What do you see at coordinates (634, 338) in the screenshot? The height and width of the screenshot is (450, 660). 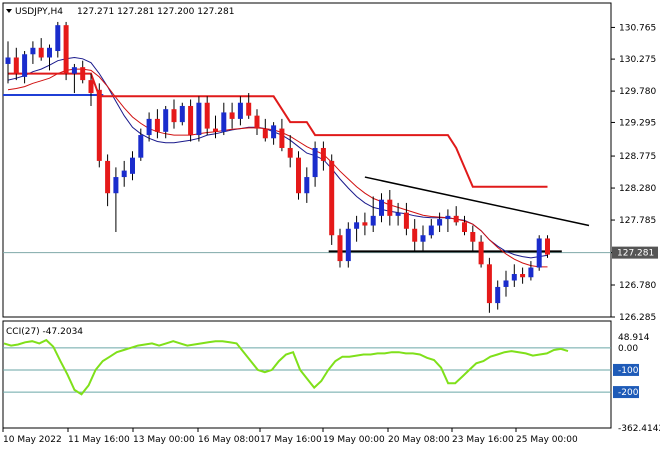 I see `cci-axis-tick-label: 48.914` at bounding box center [634, 338].